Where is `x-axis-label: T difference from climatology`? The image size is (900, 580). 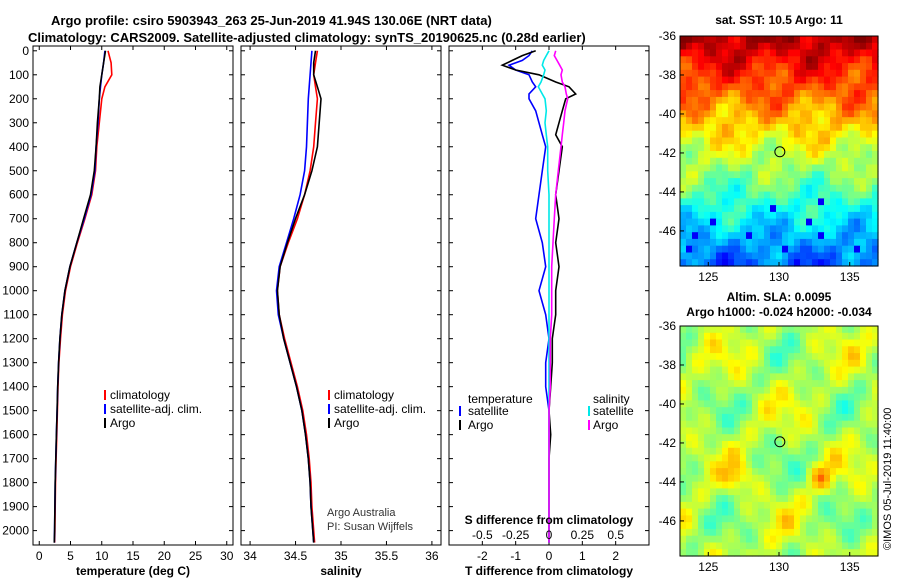
x-axis-label: T difference from climatology is located at coordinates (549, 571).